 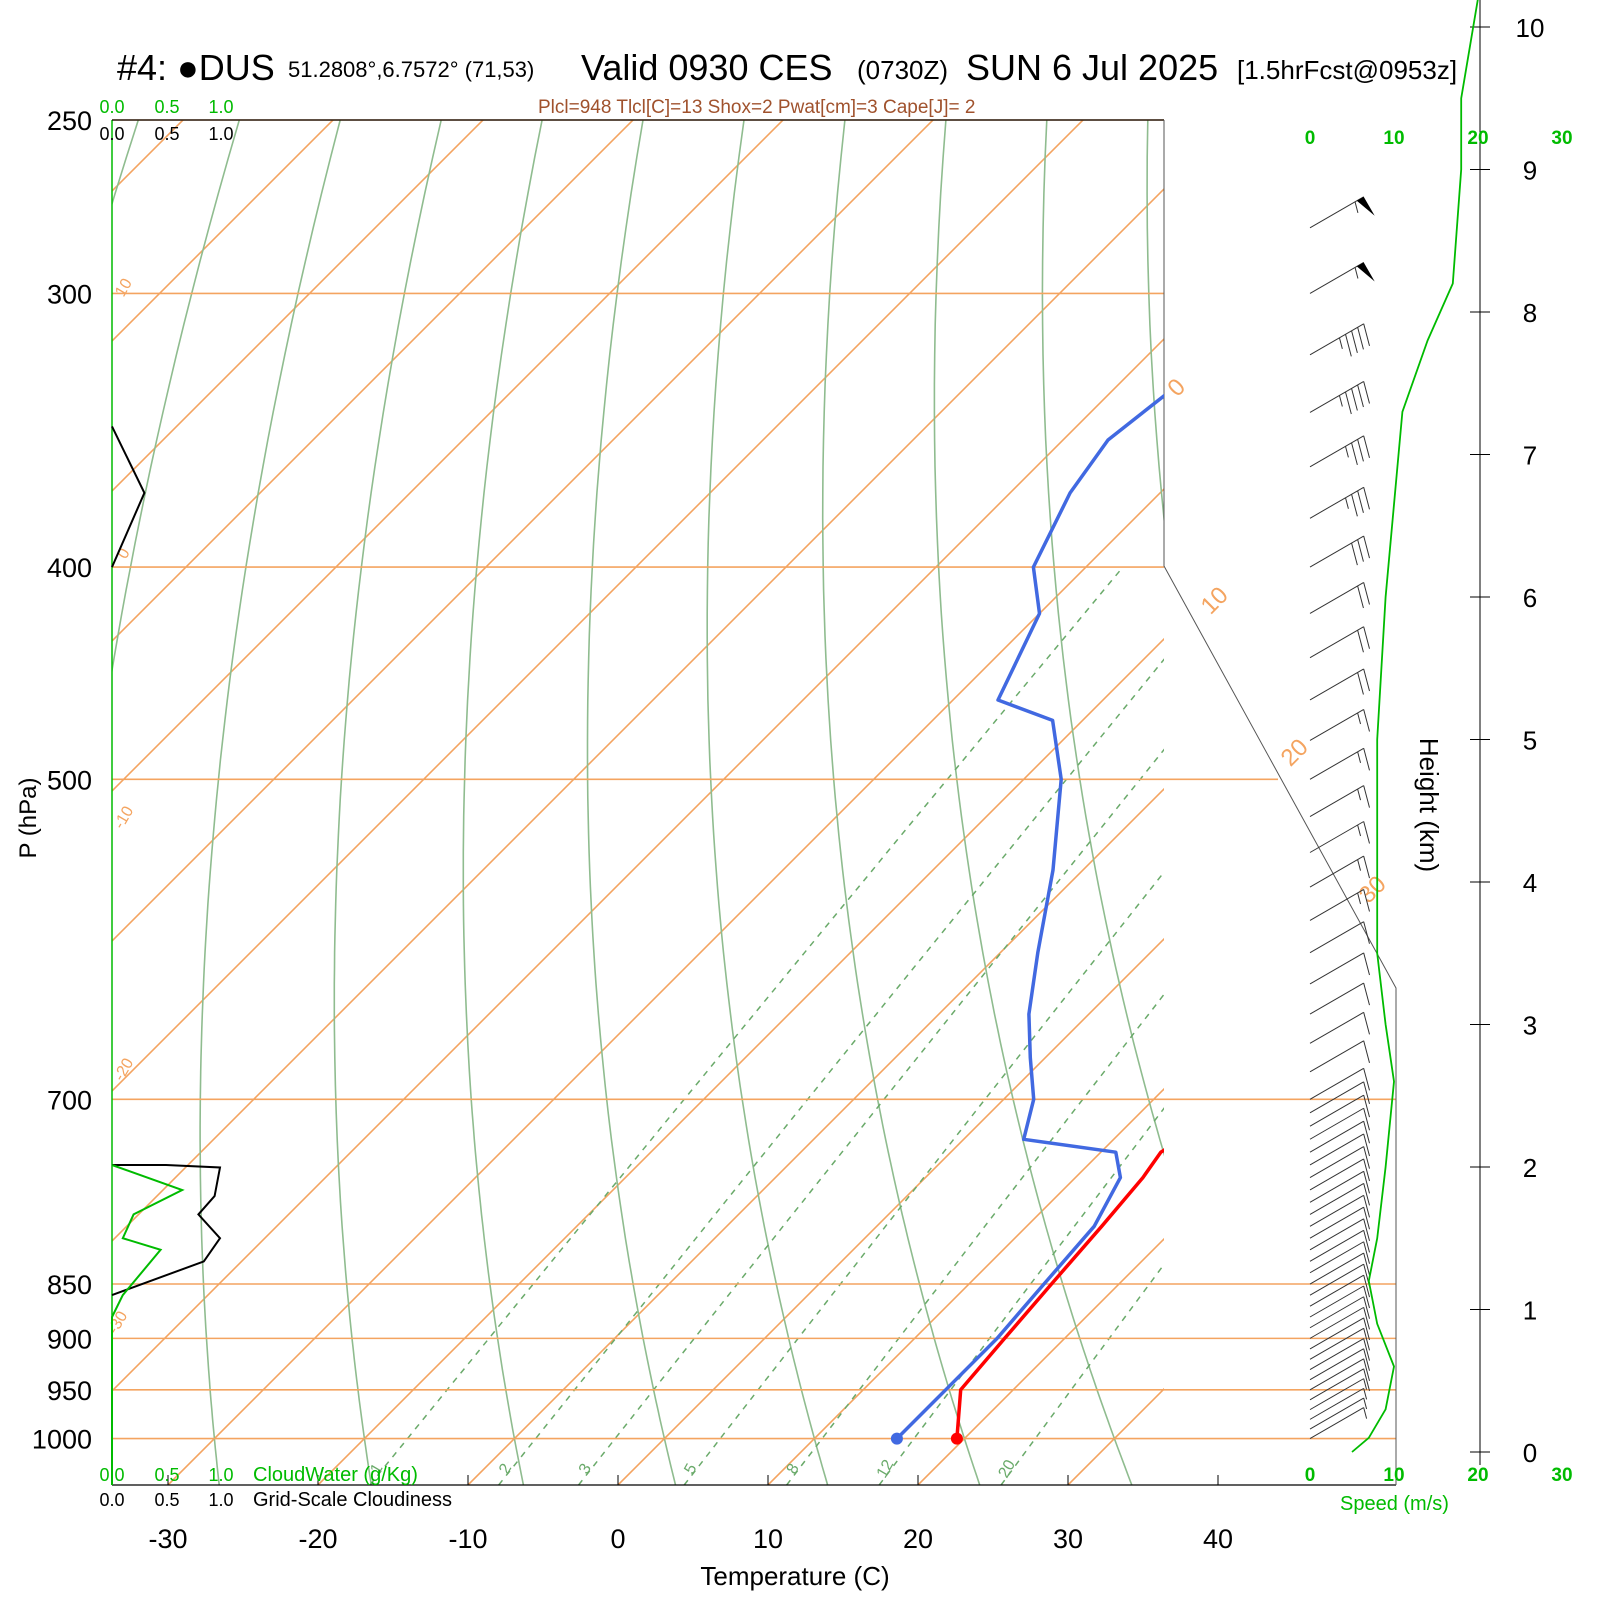 What do you see at coordinates (1218, 1539) in the screenshot?
I see `temperature-tick-label: 40` at bounding box center [1218, 1539].